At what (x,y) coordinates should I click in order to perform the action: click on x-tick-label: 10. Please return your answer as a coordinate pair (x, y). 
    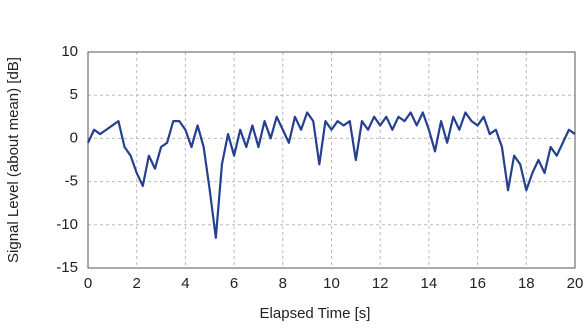
    Looking at the image, I should click on (331, 283).